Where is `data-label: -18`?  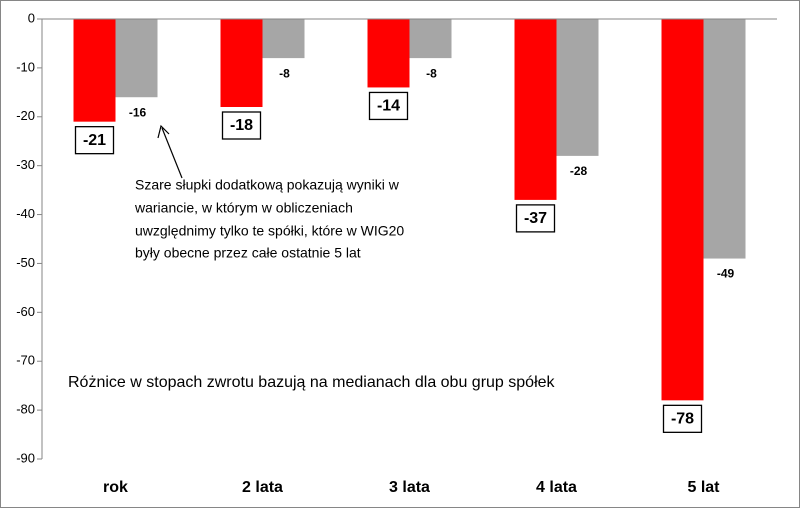
data-label: -18 is located at coordinates (241, 125).